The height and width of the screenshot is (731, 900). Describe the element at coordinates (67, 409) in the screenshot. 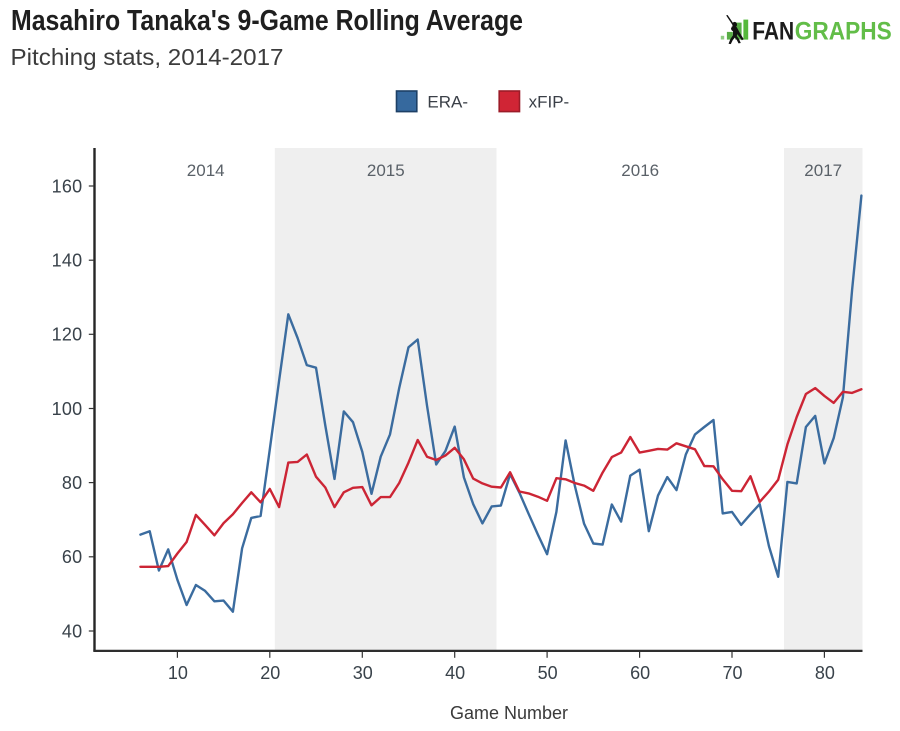

I see `svg-text: 100` at that location.